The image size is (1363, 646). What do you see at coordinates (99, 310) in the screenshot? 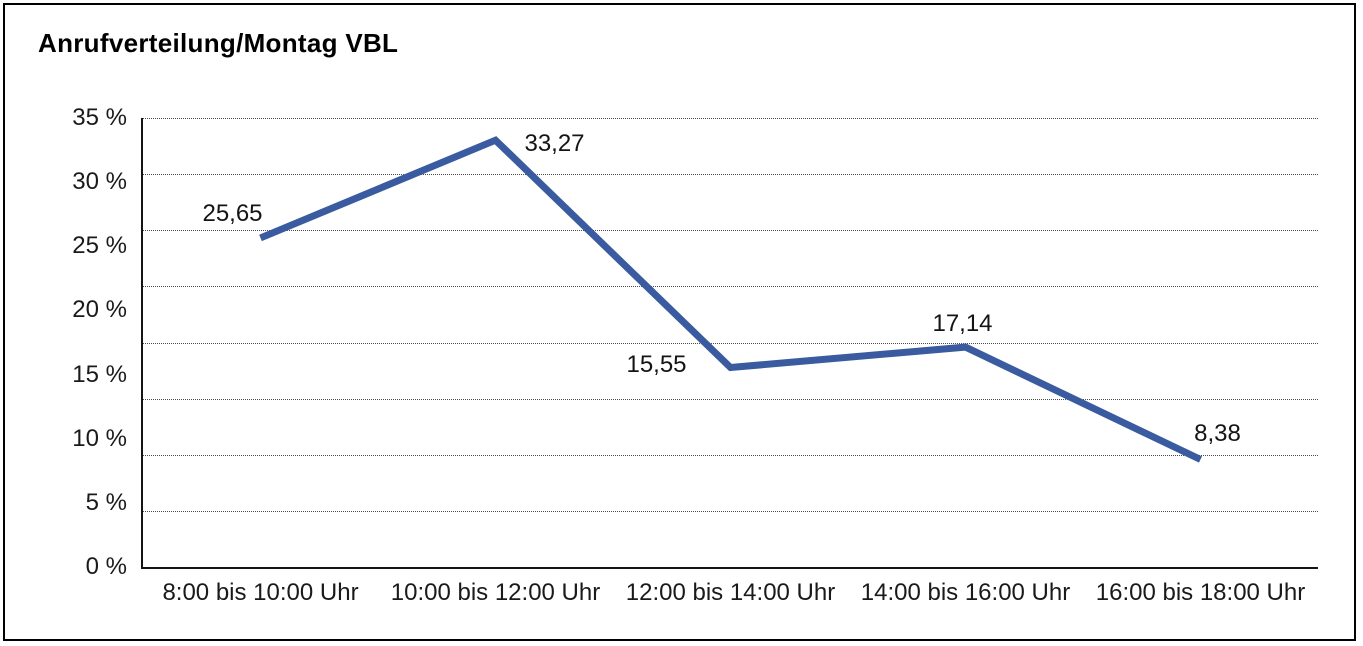
I see `y-tick-label: 20 %` at bounding box center [99, 310].